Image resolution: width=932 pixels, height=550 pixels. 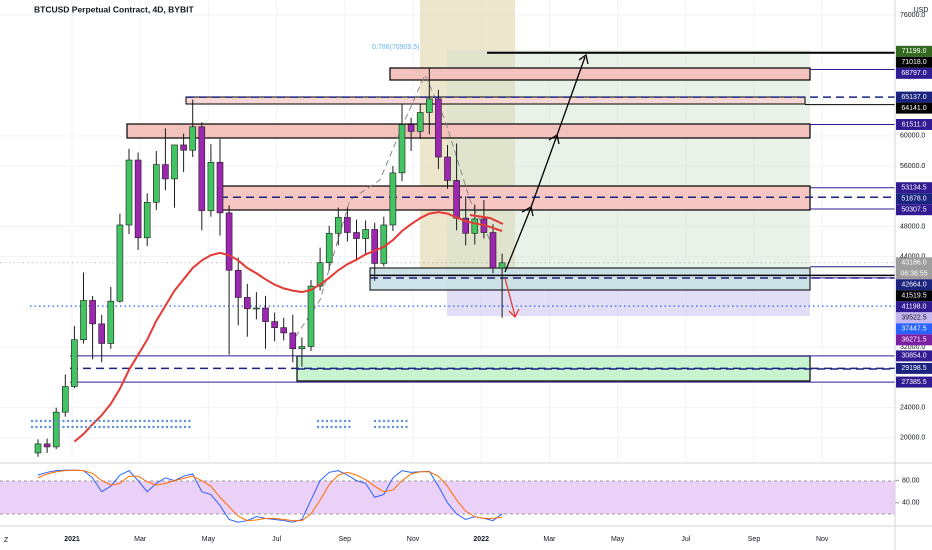 I want to click on price-label: 43186.0, so click(x=913, y=263).